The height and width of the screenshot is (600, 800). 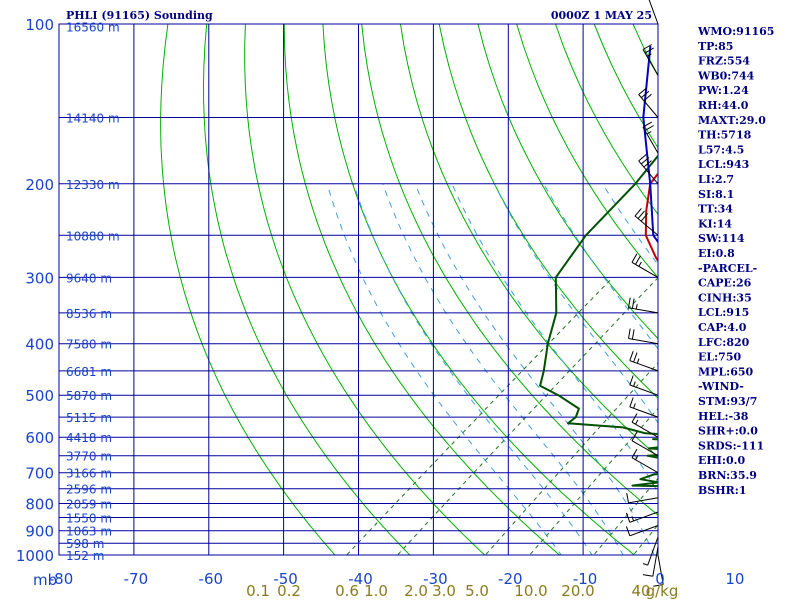 I want to click on index-item: FRZ:554, so click(x=724, y=61).